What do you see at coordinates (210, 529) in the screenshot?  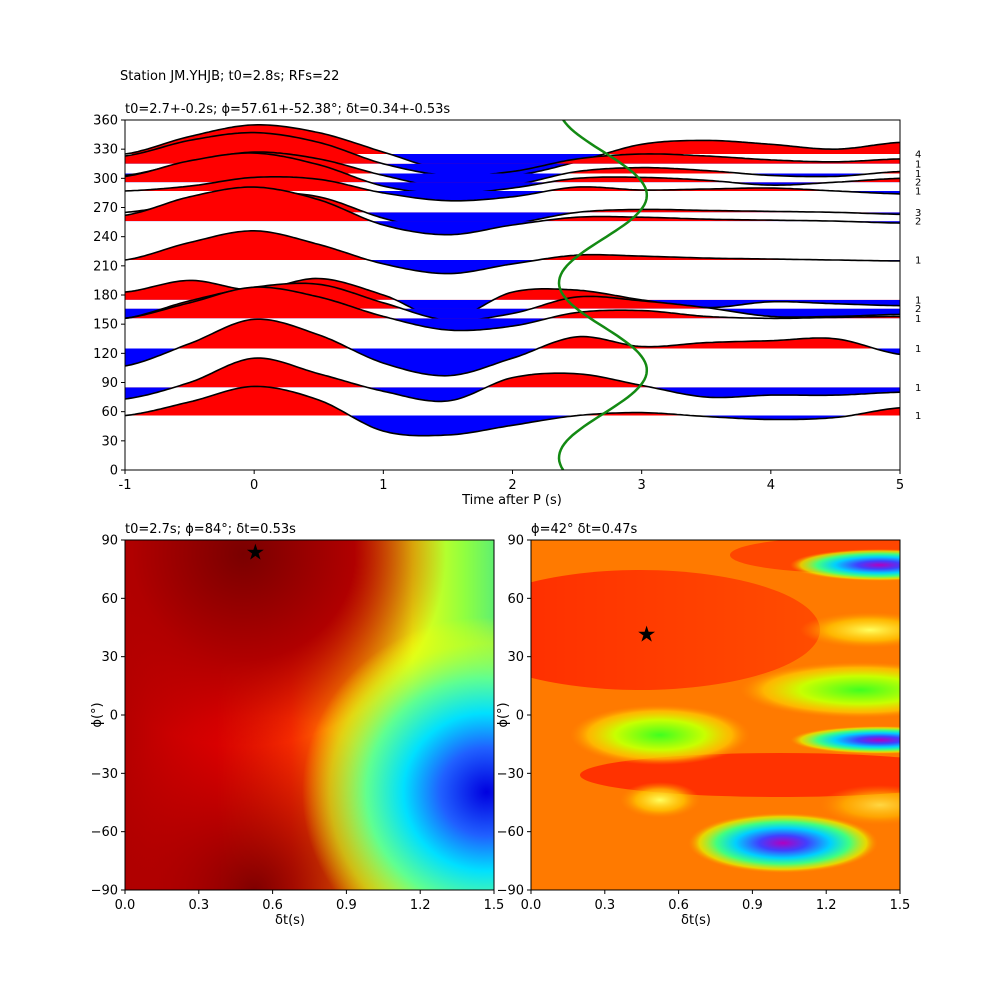 I see `grid-search-1-title: t0=2.7s; ϕ=84°; δt=0.53s` at bounding box center [210, 529].